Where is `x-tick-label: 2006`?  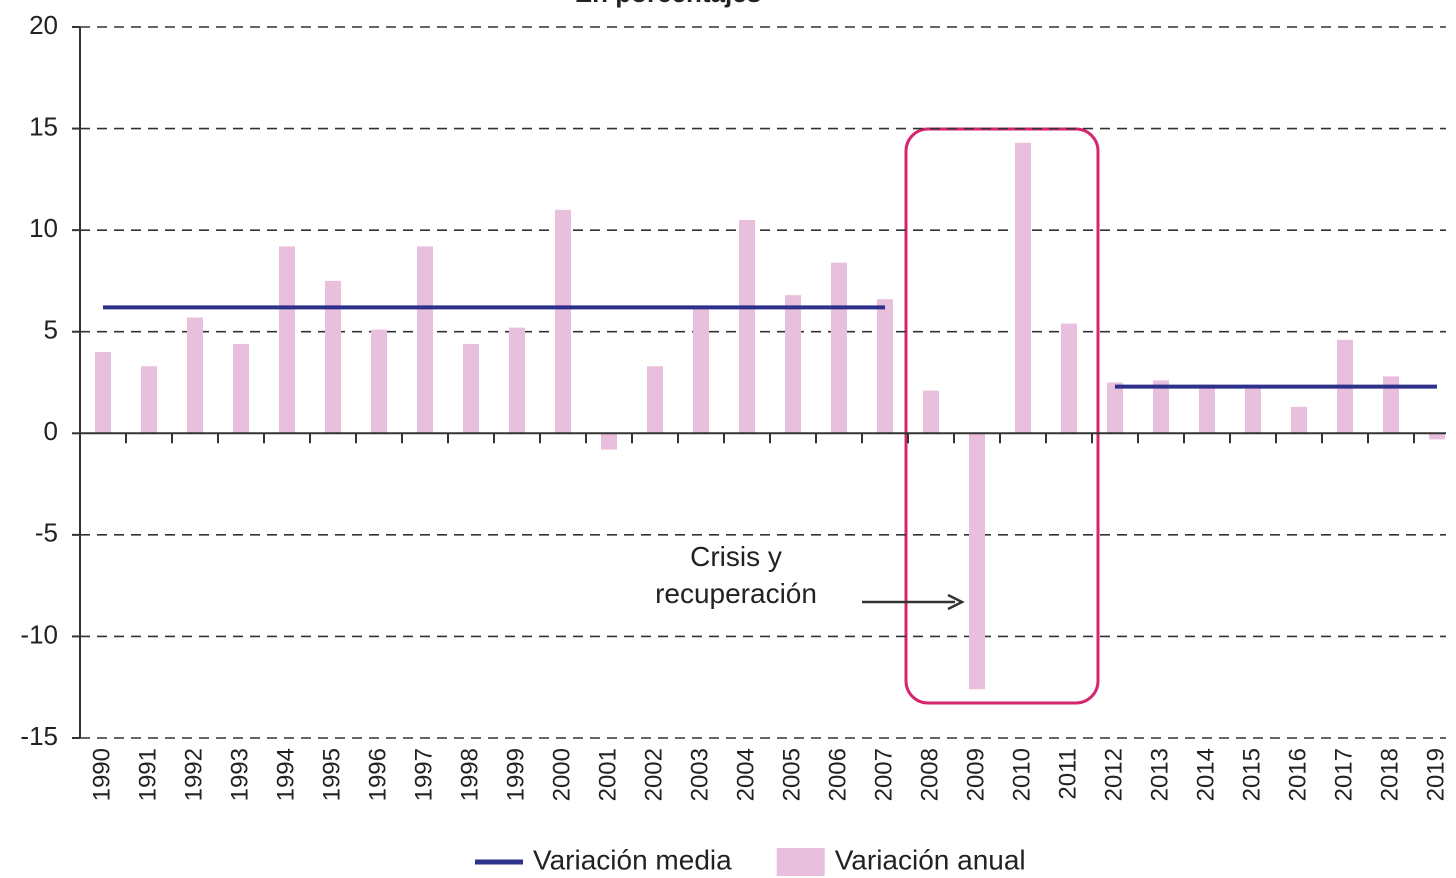
x-tick-label: 2006 is located at coordinates (837, 774).